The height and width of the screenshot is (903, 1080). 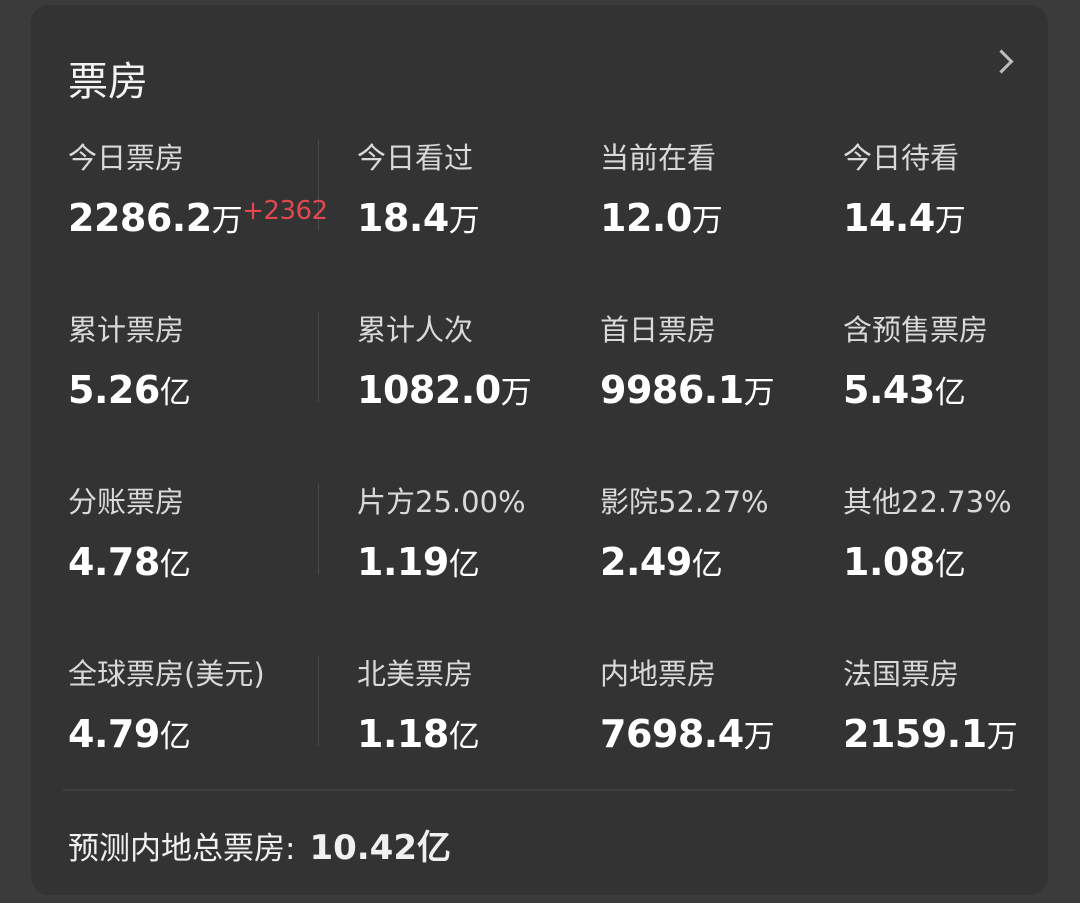 I want to click on forecast-label: 预测内地总票房:, so click(x=182, y=849).